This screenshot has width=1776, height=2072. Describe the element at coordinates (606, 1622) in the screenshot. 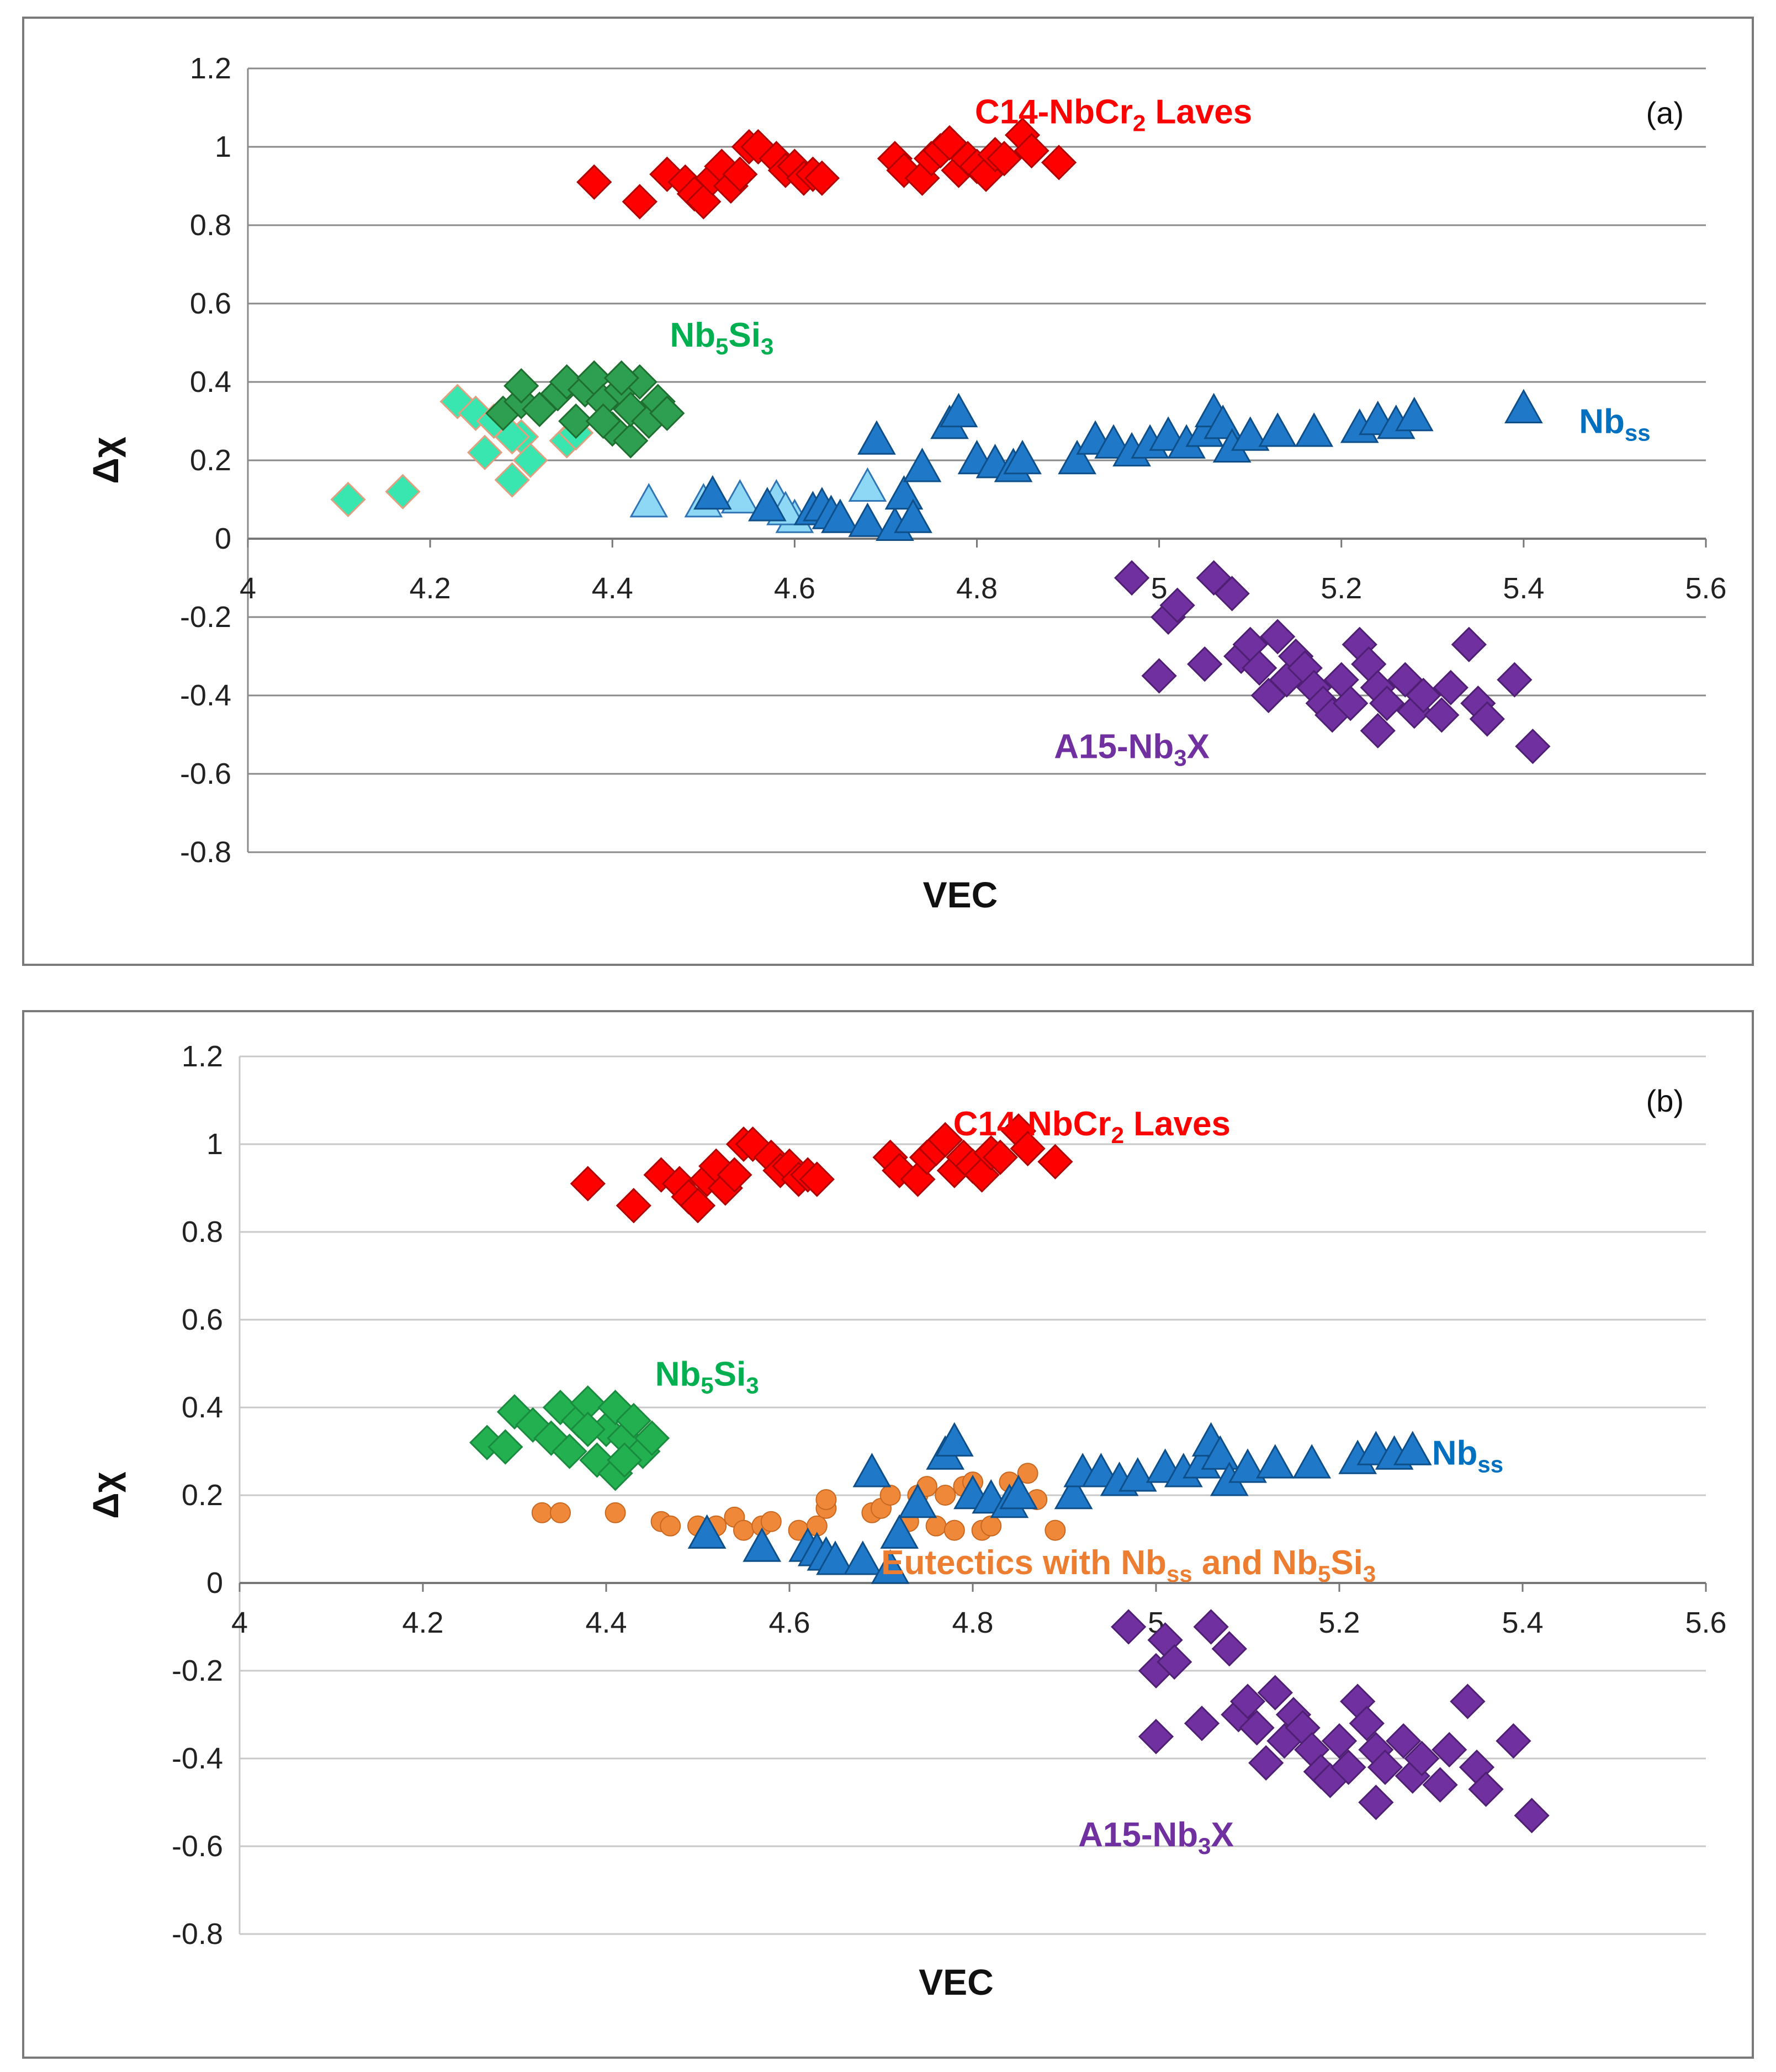

I see `x-tick-label: 4.4` at that location.